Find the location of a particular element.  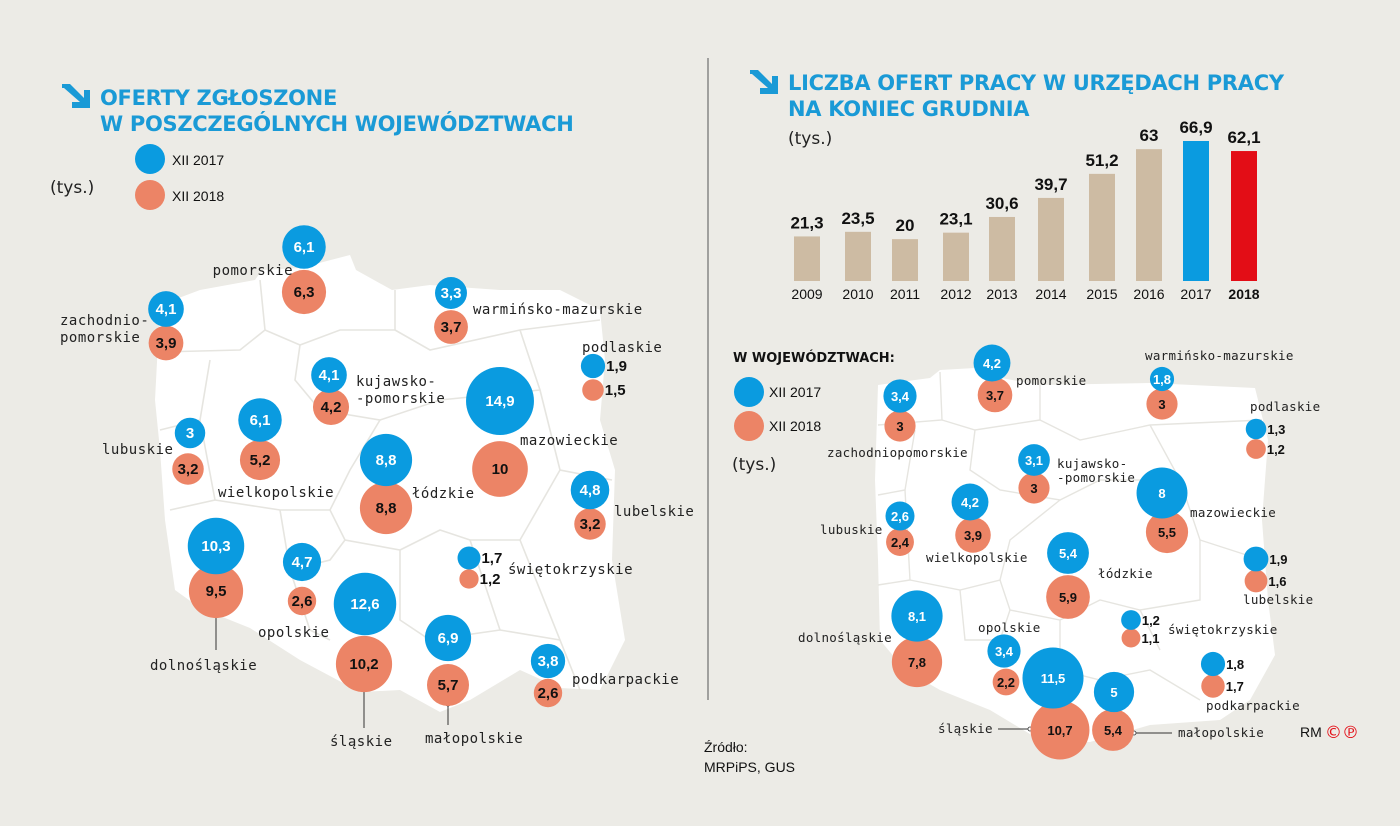

bubble-value-2018: 3,2 is located at coordinates (590, 524).